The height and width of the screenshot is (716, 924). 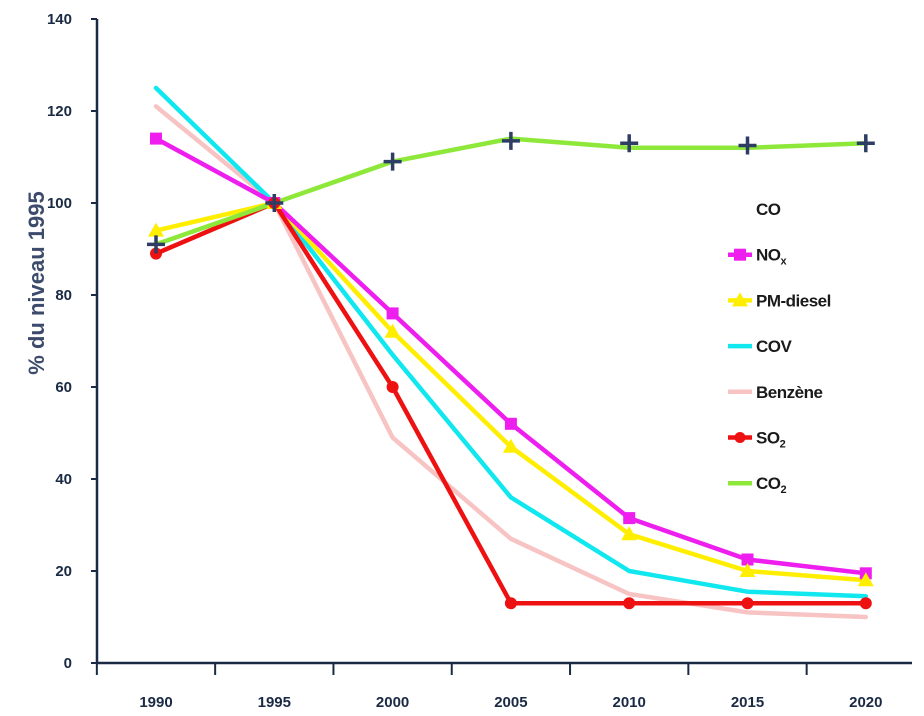 I want to click on y-axis-title: % du niveau 1995, so click(x=36, y=282).